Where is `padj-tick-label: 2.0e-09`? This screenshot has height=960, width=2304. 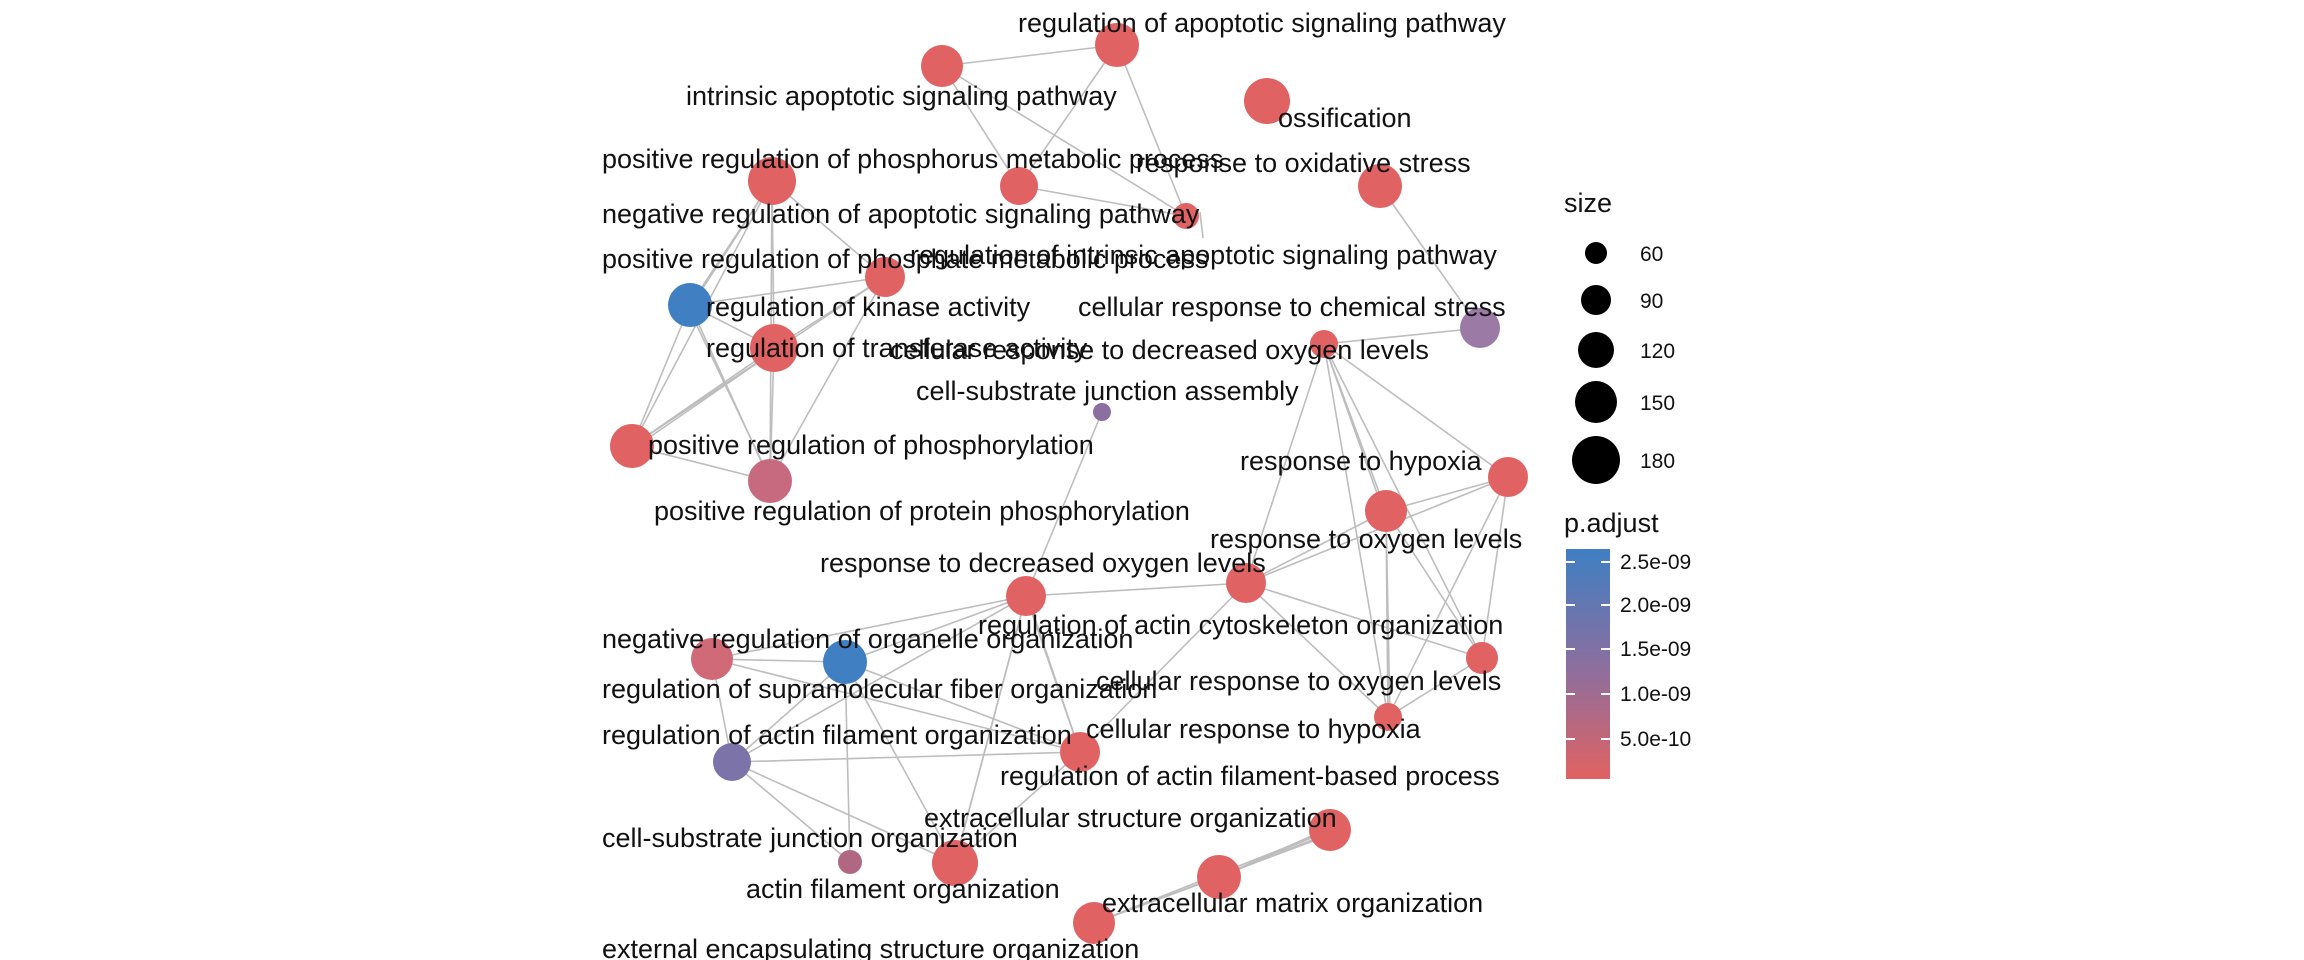
padj-tick-label: 2.0e-09 is located at coordinates (1655, 605).